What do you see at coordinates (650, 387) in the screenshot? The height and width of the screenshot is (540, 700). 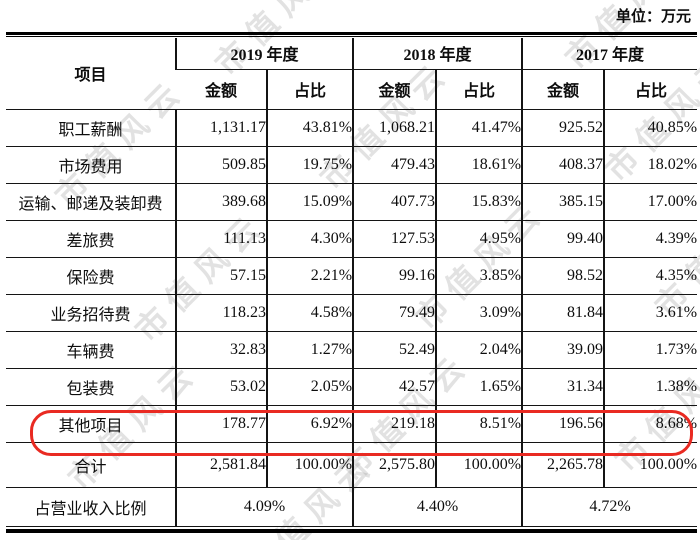 I see `cell-value: 1.38%` at bounding box center [650, 387].